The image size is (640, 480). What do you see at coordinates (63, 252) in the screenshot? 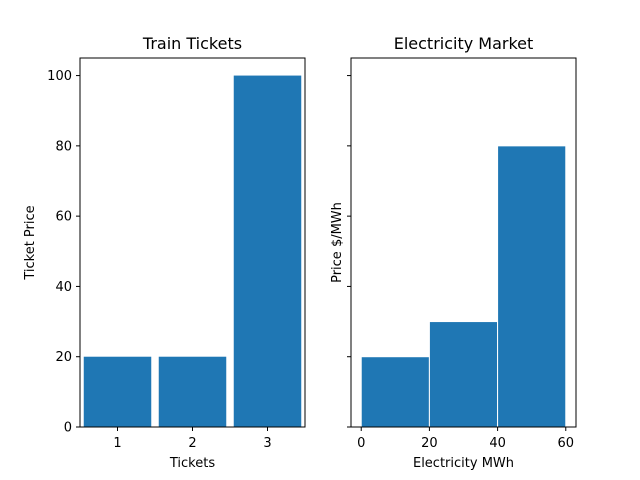
I see `train-tickets-y-ticks: 0 20 40 60 80 100` at bounding box center [63, 252].